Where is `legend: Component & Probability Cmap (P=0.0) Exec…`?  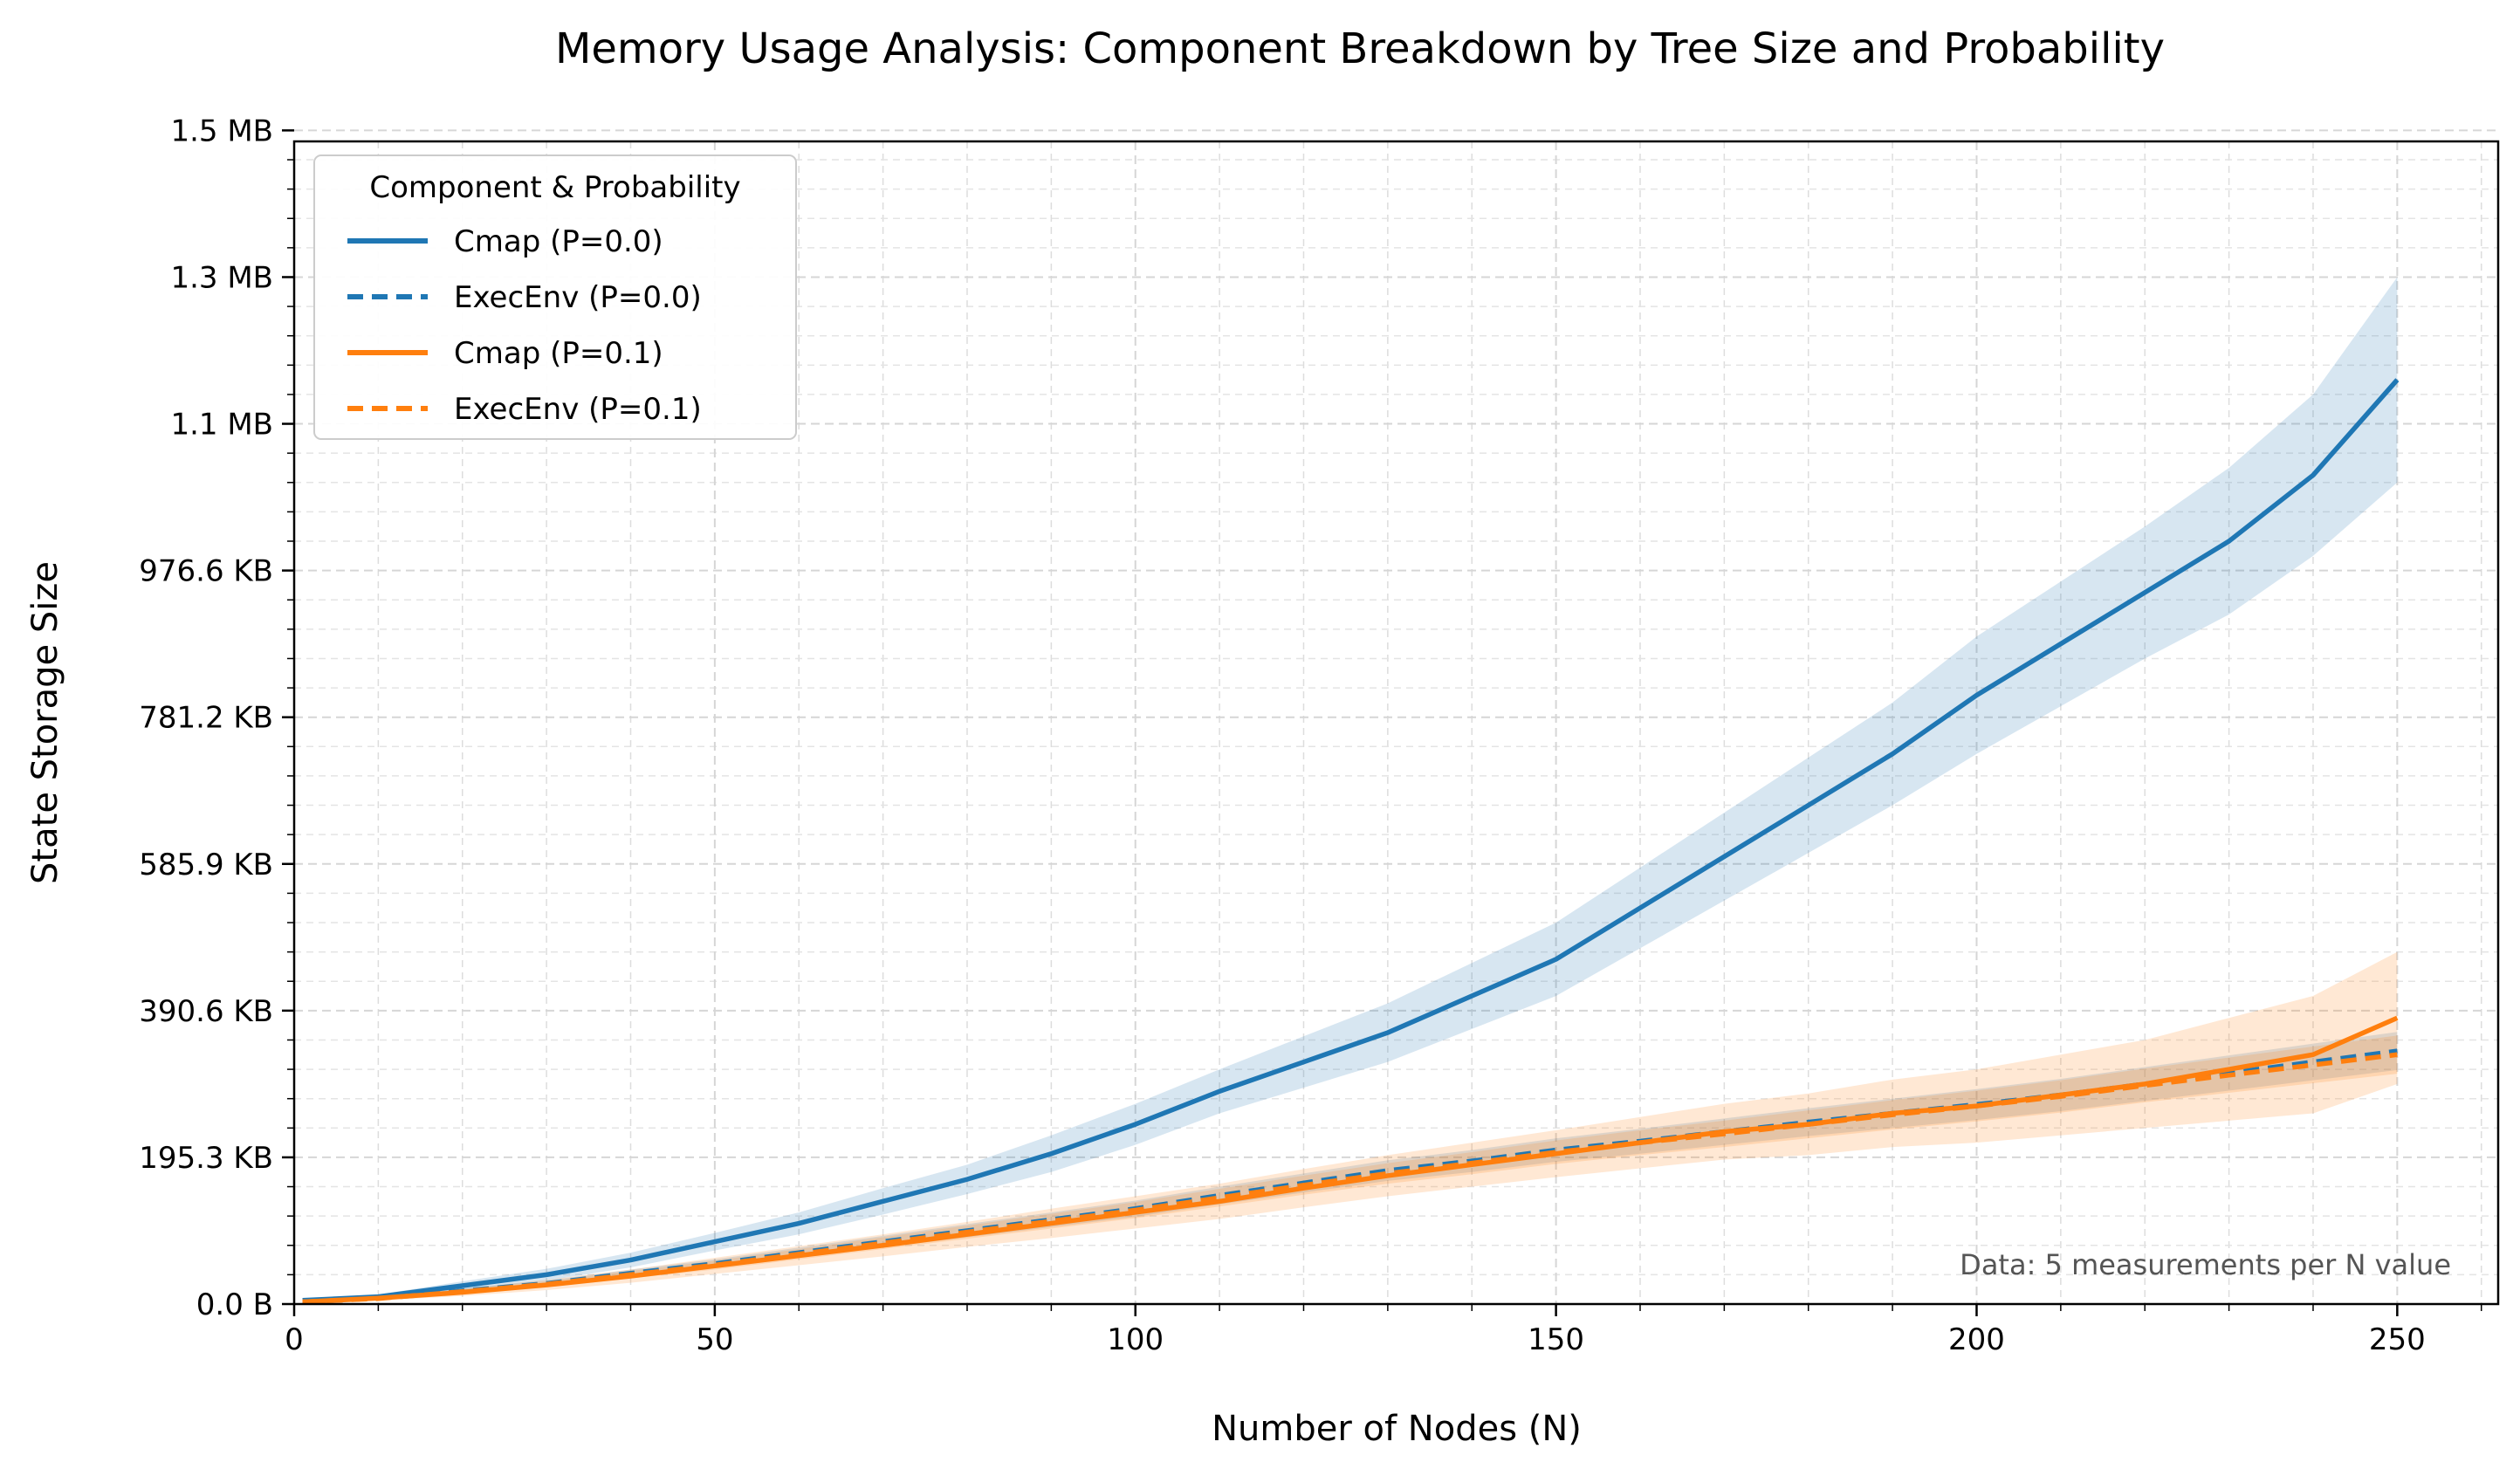 legend: Component & Probability Cmap (P=0.0) Exec… is located at coordinates (555, 297).